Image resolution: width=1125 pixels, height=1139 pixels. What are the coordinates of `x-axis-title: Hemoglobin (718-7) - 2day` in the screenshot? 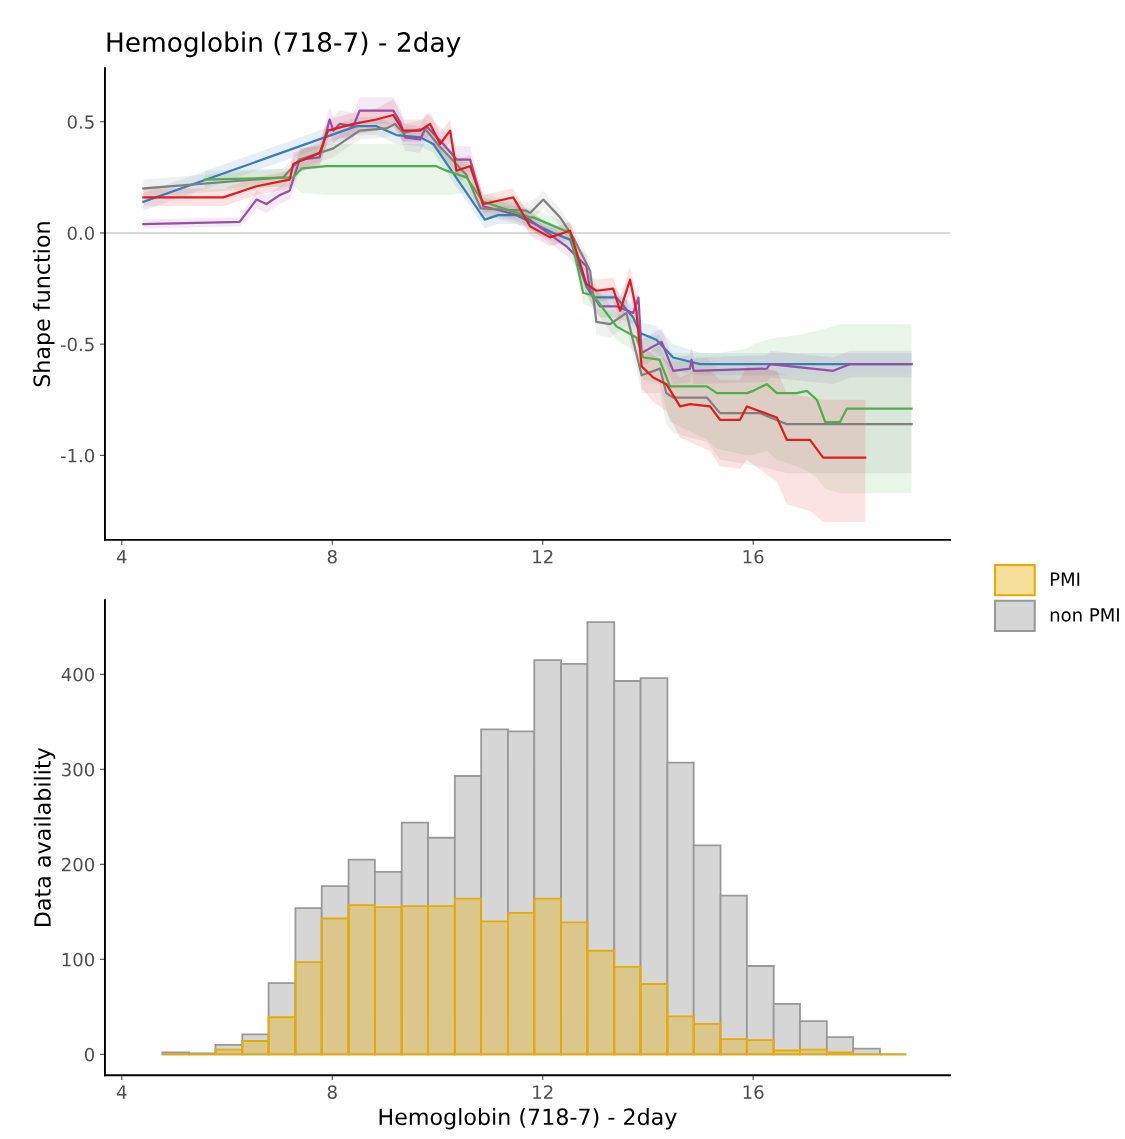 It's located at (528, 1118).